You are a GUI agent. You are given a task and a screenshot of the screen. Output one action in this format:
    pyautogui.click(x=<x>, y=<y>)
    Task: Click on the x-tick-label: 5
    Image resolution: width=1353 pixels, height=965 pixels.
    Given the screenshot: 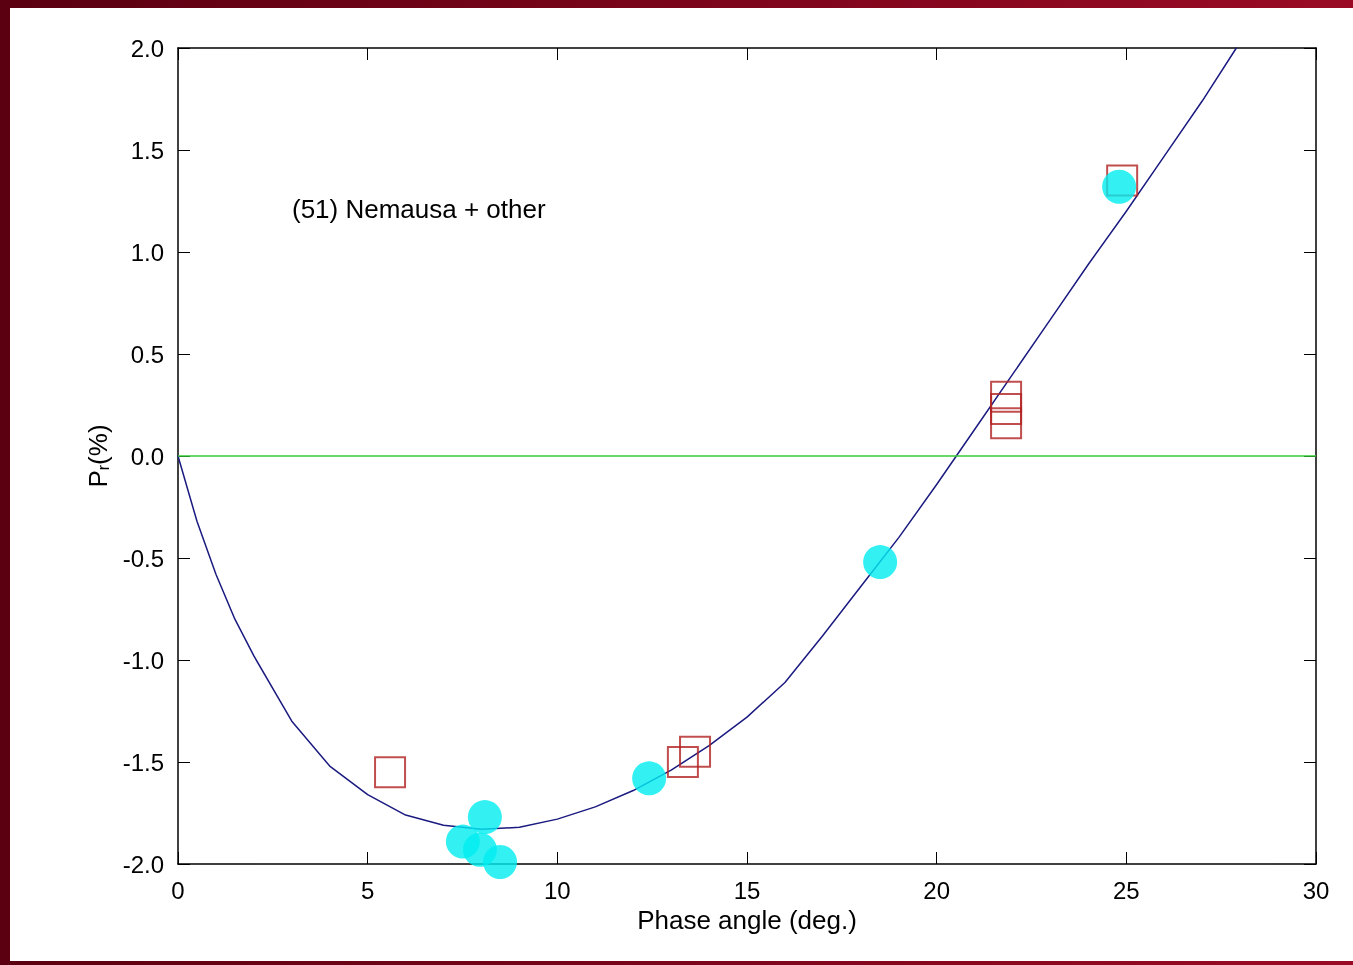 What is the action you would take?
    pyautogui.click(x=367, y=890)
    